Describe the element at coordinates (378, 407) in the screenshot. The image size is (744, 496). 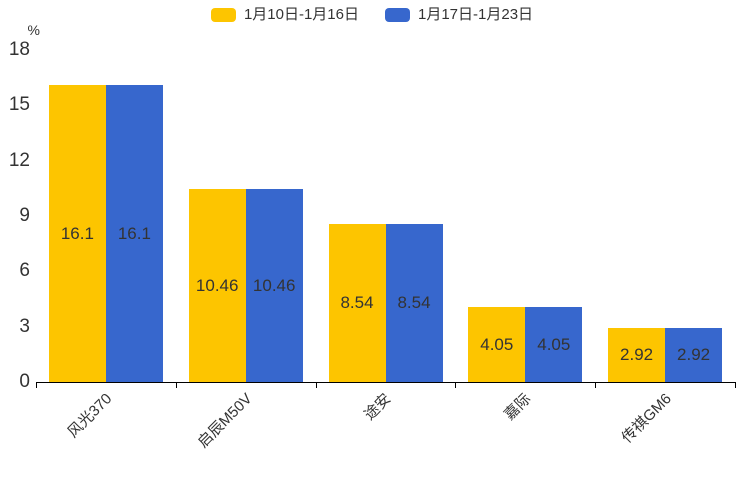
I see `x-category-label-途安: 途安` at that location.